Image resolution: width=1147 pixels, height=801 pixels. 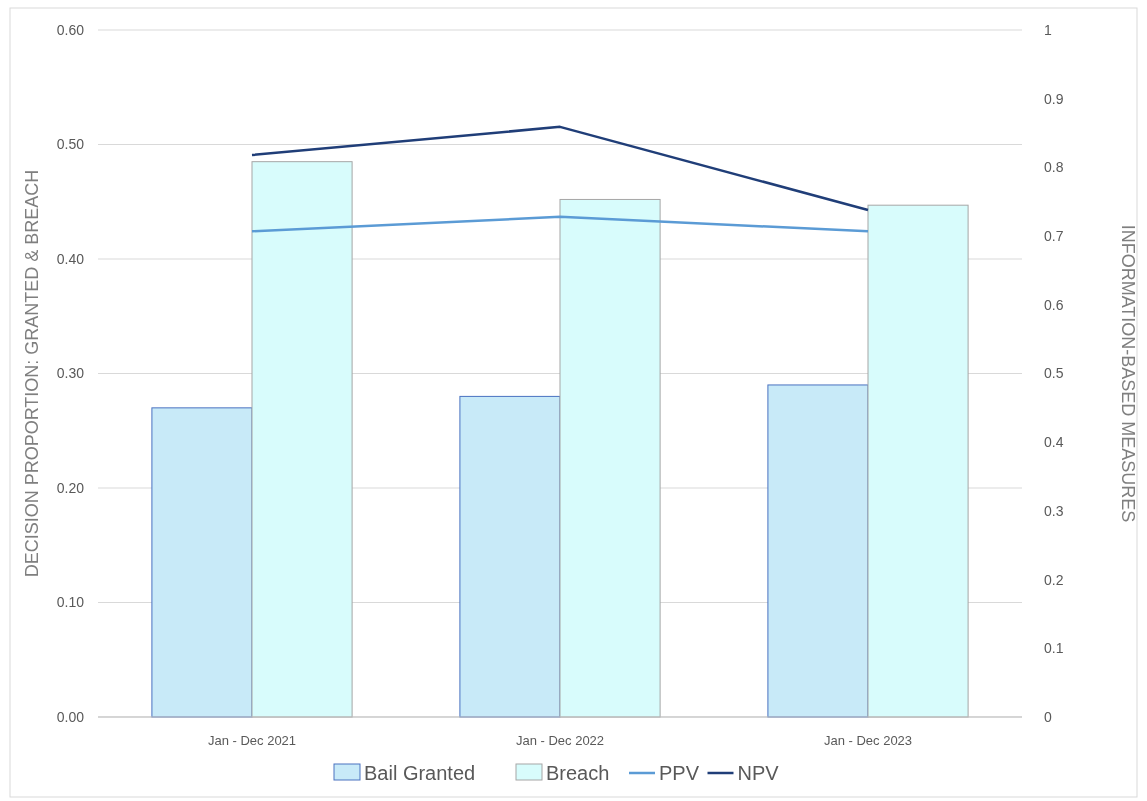 I want to click on y2-tick-label: 0.8, so click(x=1054, y=167).